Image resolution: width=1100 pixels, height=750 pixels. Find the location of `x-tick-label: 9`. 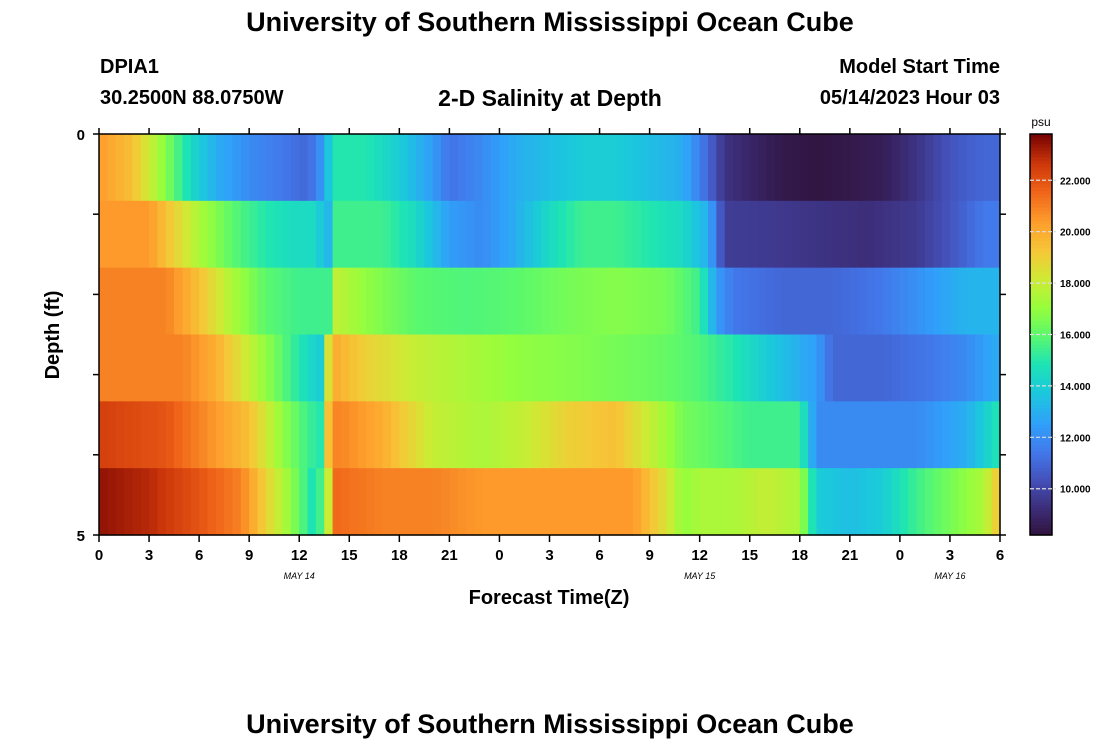

x-tick-label: 9 is located at coordinates (249, 555).